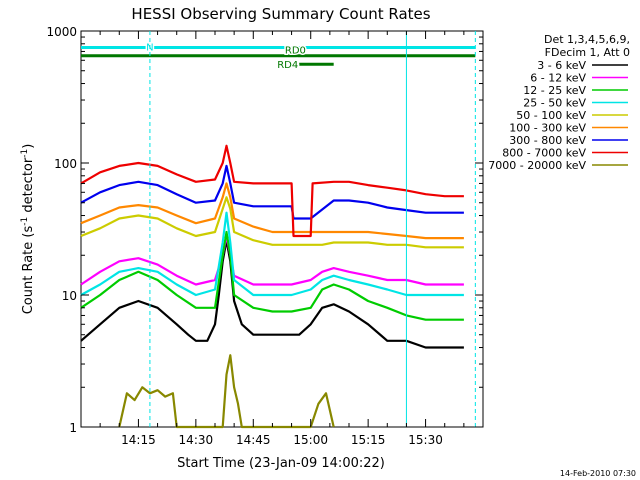 The height and width of the screenshot is (480, 640). I want to click on legend-label-5: 100 - 300 keV, so click(547, 128).